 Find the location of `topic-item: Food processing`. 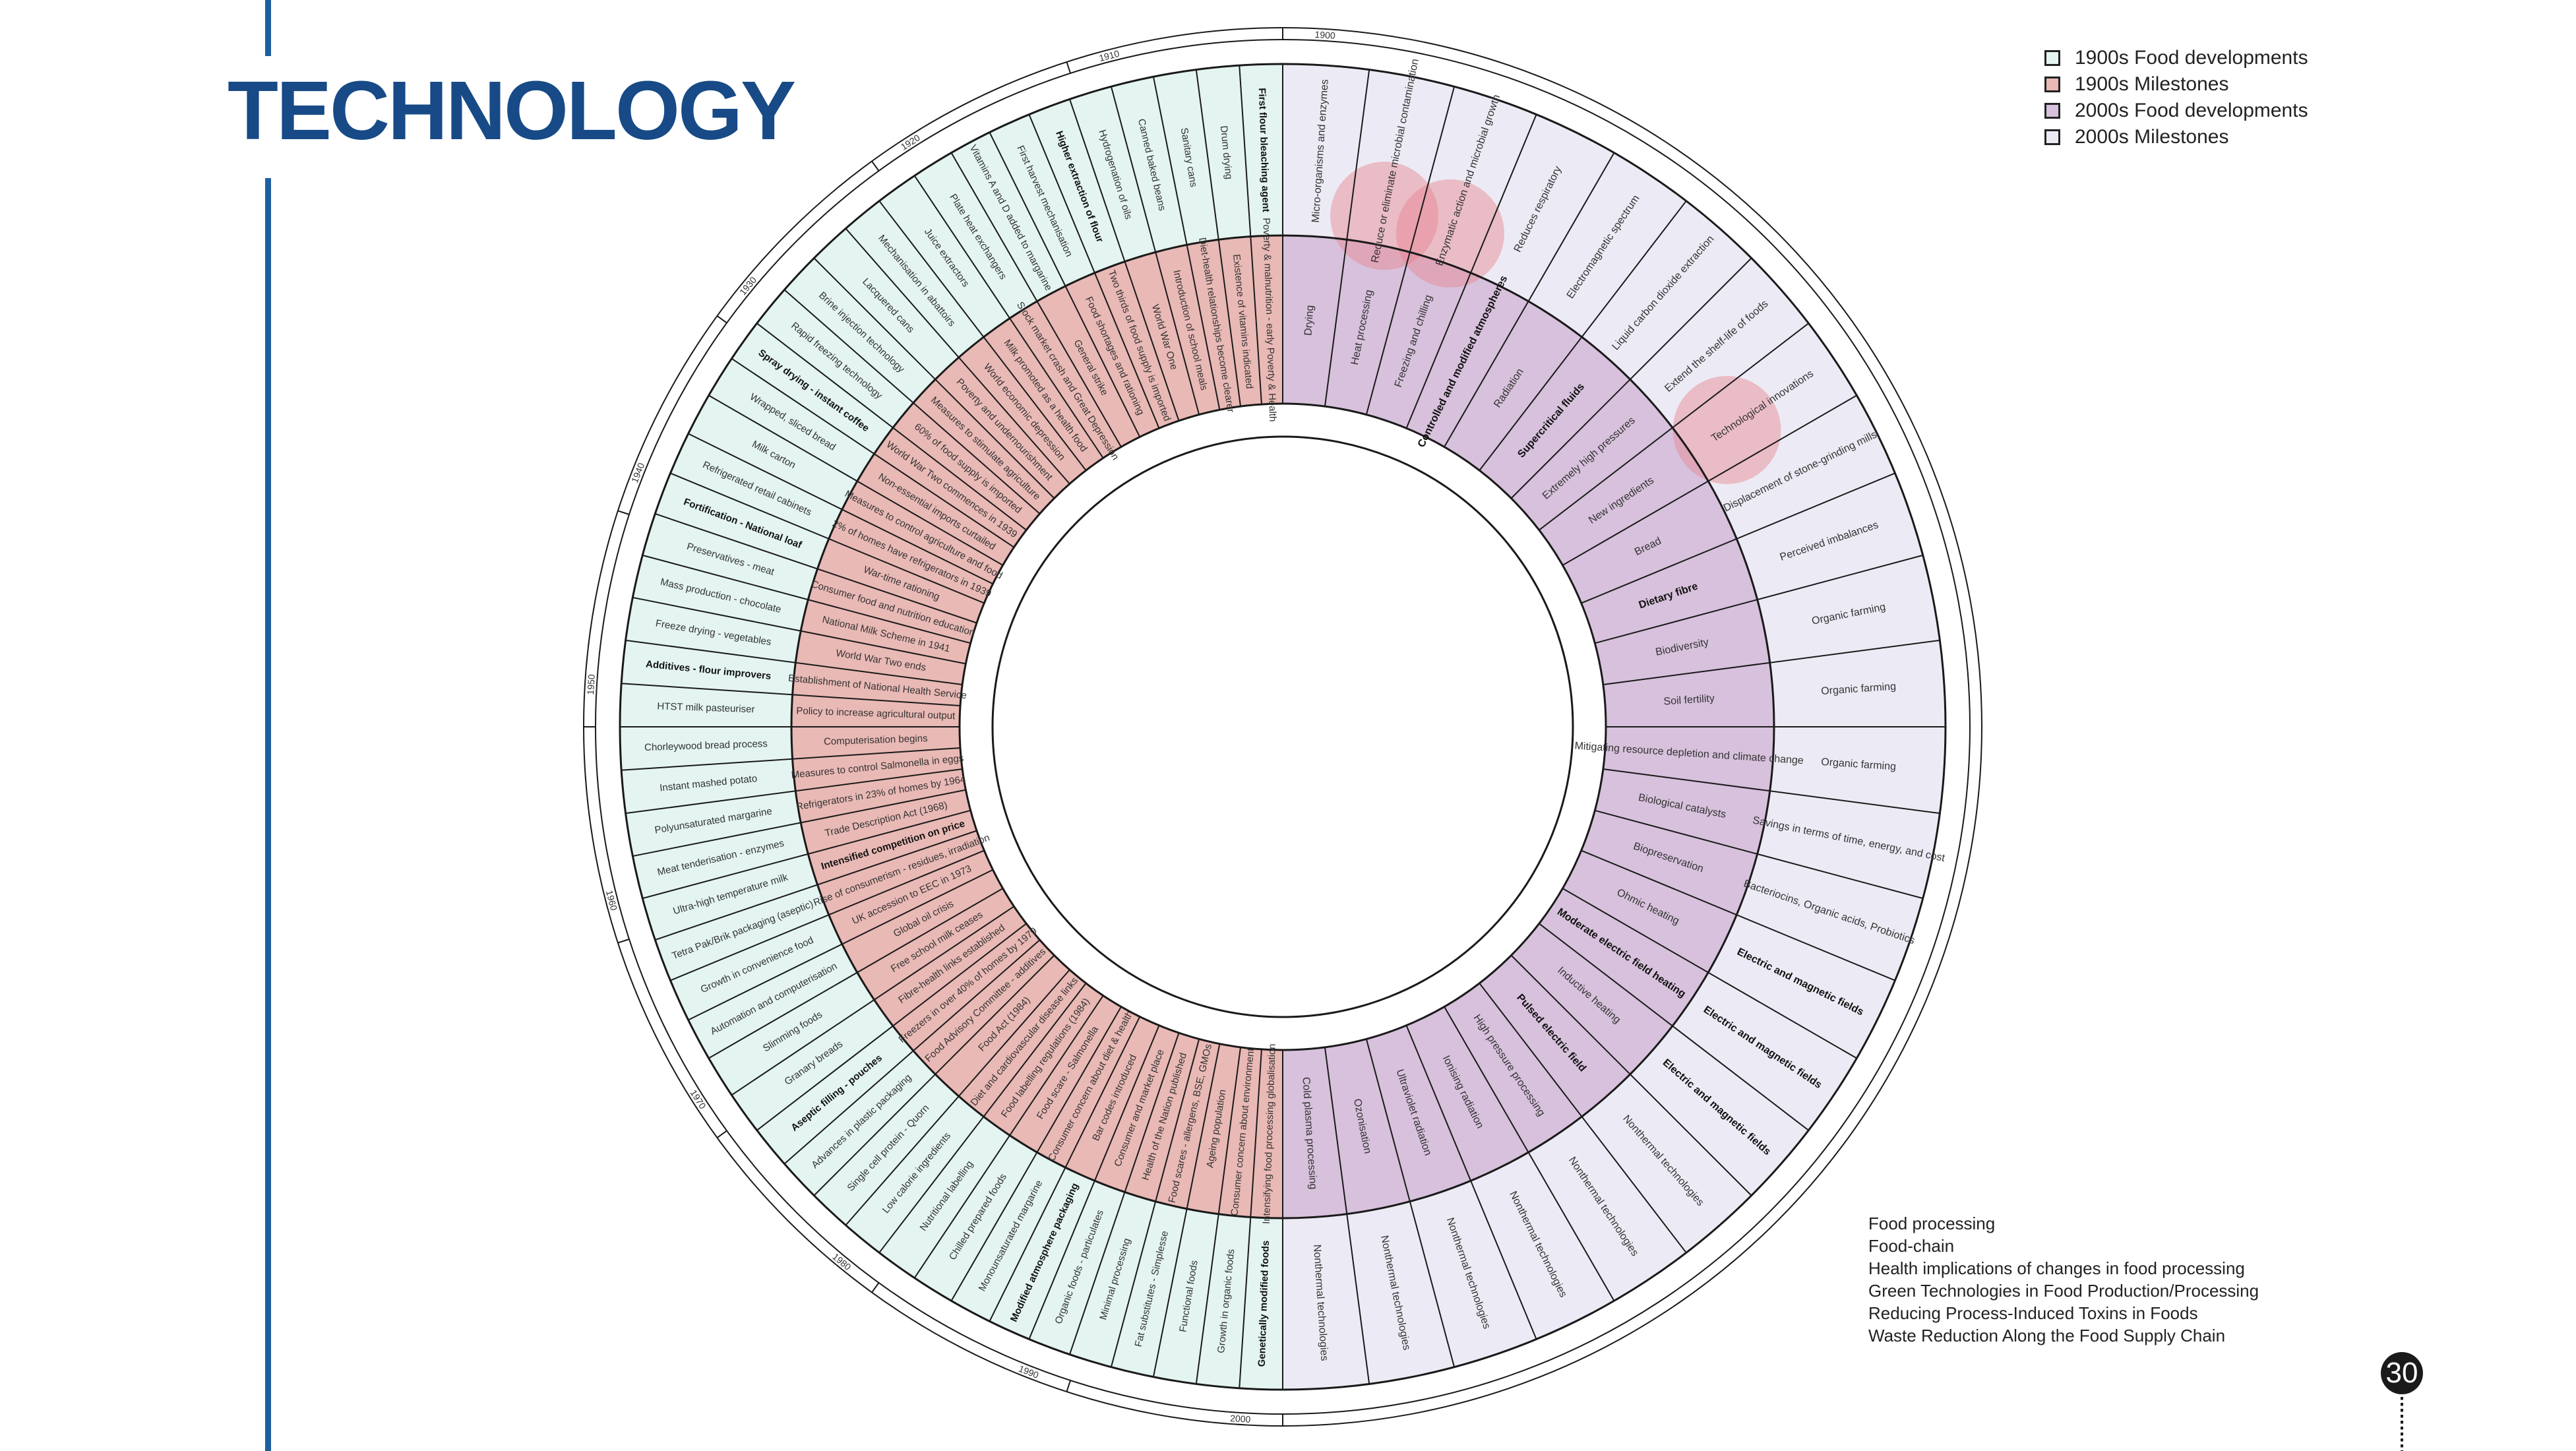

topic-item: Food processing is located at coordinates (1932, 1223).